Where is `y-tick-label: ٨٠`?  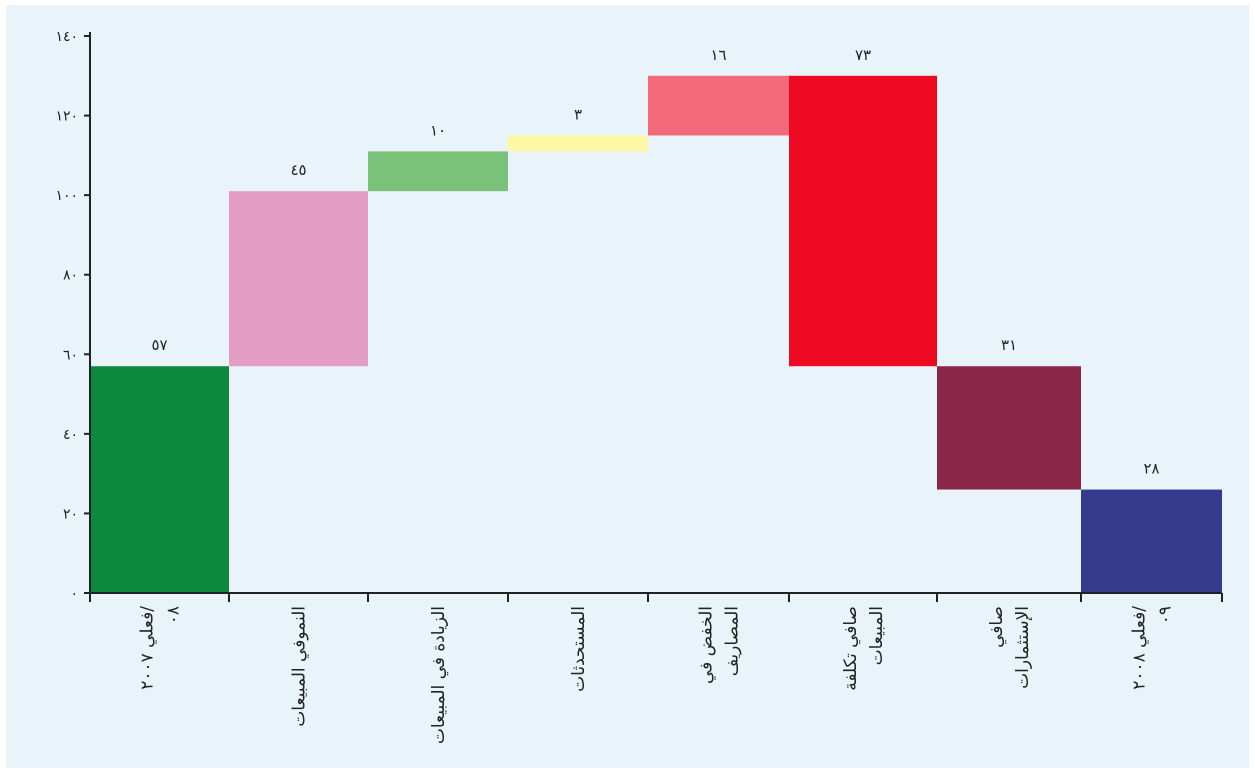 y-tick-label: ٨٠ is located at coordinates (70, 276).